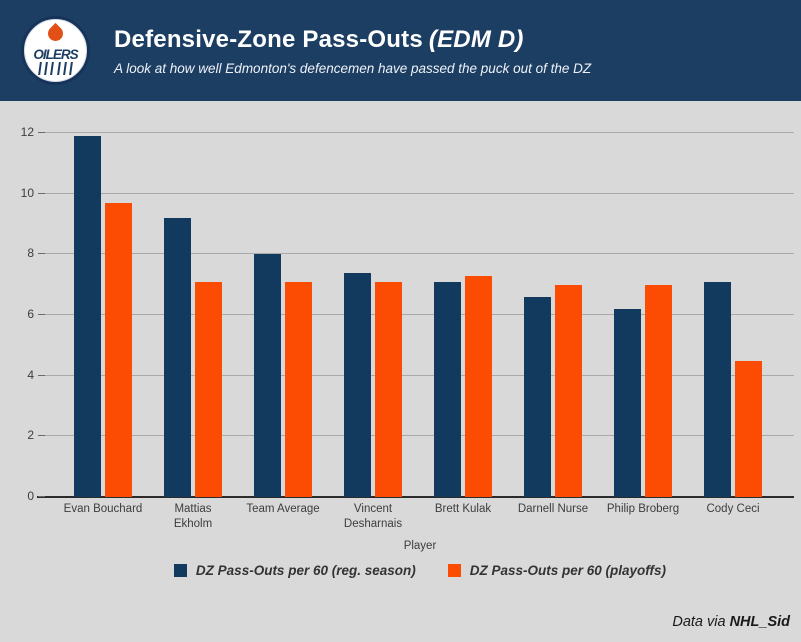  Describe the element at coordinates (30, 435) in the screenshot. I see `y-tick-label: 2` at that location.